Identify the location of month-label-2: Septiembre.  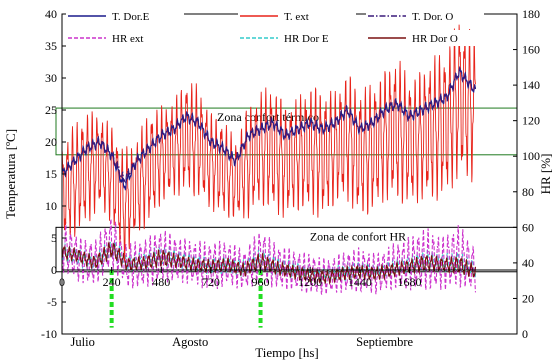
(384, 342).